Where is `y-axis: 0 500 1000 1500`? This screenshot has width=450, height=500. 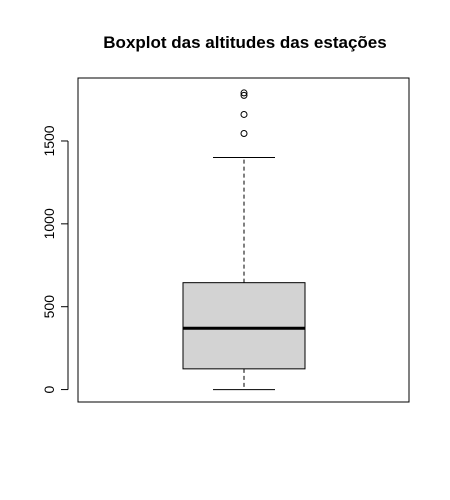 y-axis: 0 500 1000 1500 is located at coordinates (55, 259).